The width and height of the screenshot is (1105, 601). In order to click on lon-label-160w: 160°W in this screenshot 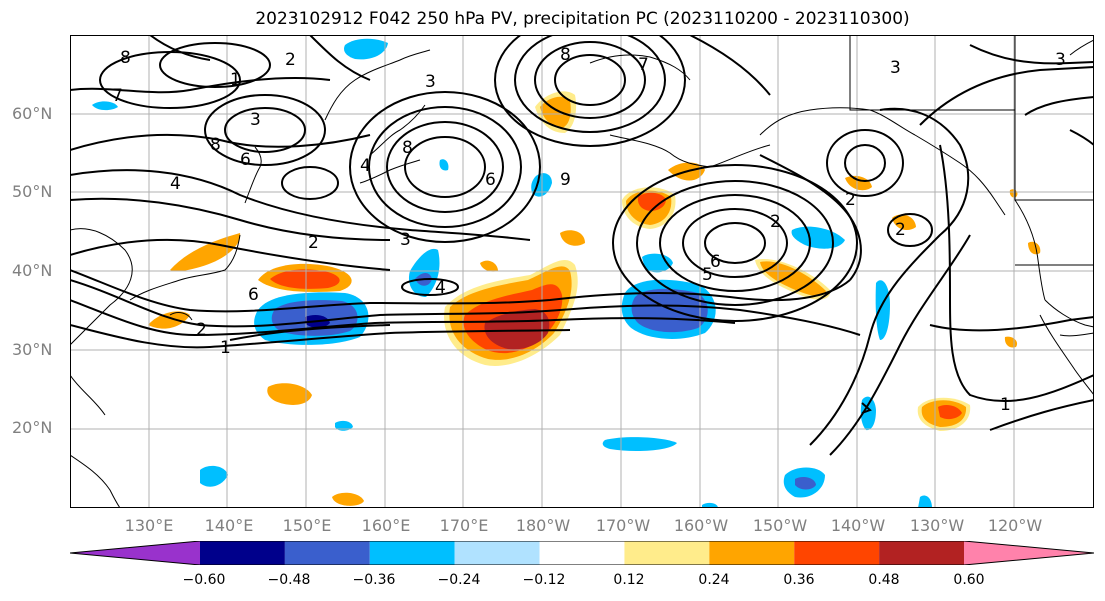, I will do `click(701, 525)`.